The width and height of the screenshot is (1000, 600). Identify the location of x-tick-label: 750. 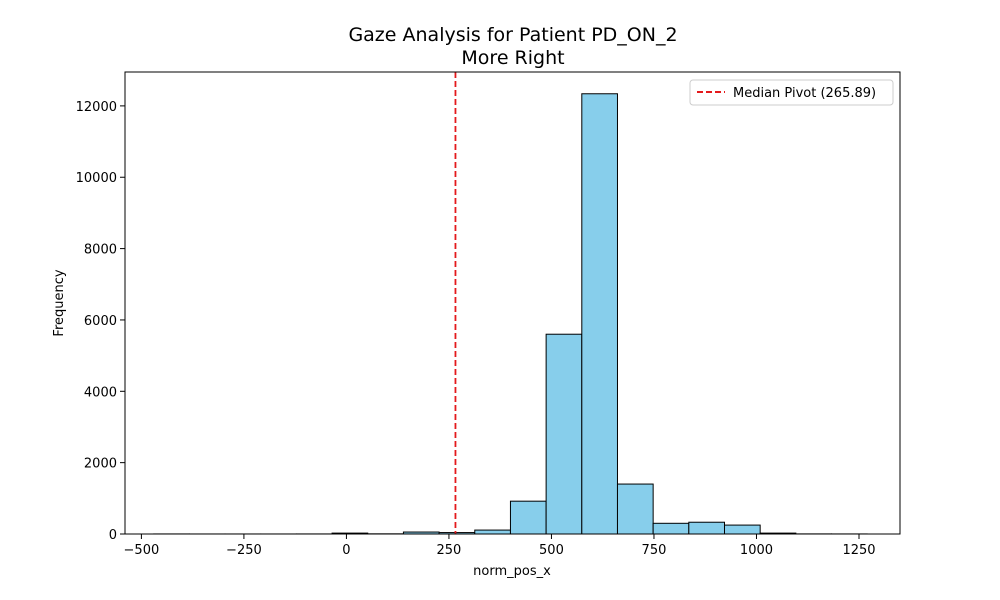
(654, 550).